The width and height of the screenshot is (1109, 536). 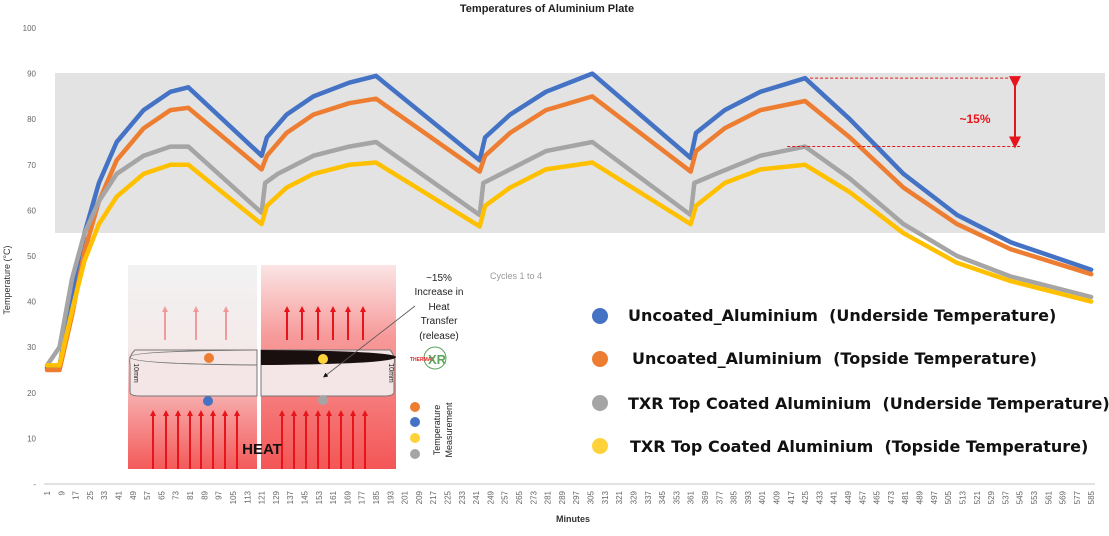 What do you see at coordinates (462, 497) in the screenshot?
I see `x-tick-label: 233` at bounding box center [462, 497].